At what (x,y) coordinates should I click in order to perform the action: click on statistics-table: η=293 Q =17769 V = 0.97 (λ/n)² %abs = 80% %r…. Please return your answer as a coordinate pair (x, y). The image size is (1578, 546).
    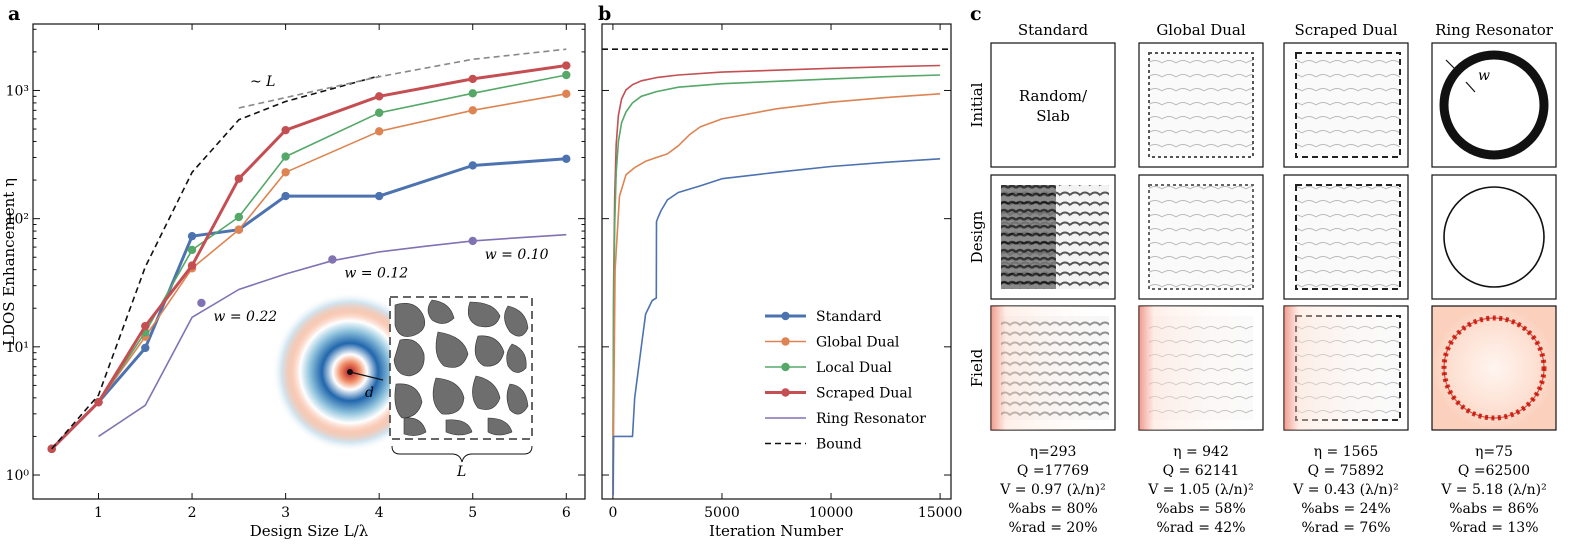
    Looking at the image, I should click on (1273, 490).